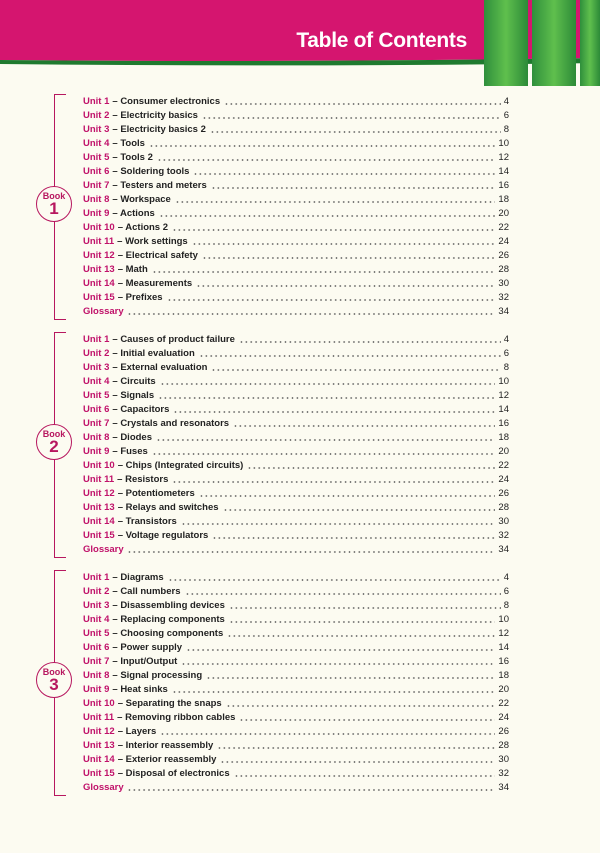  Describe the element at coordinates (130, 451) in the screenshot. I see `unit-title: – Fuses` at that location.